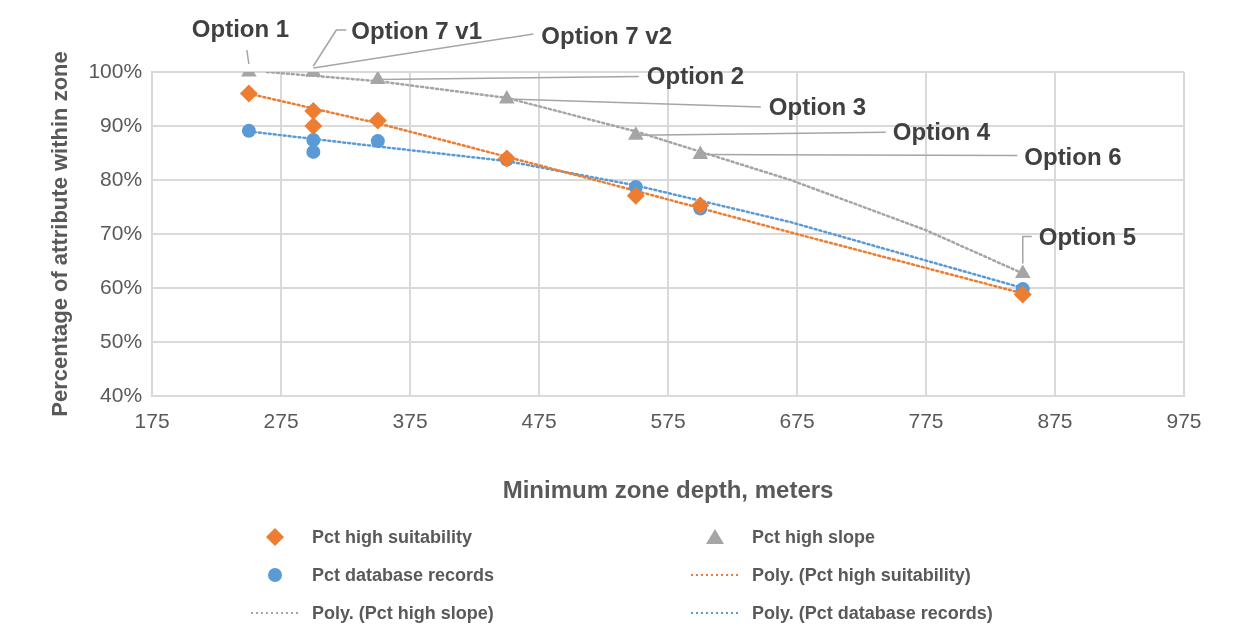 Image resolution: width=1239 pixels, height=637 pixels. What do you see at coordinates (1055, 421) in the screenshot?
I see `x-tick-label: 875` at bounding box center [1055, 421].